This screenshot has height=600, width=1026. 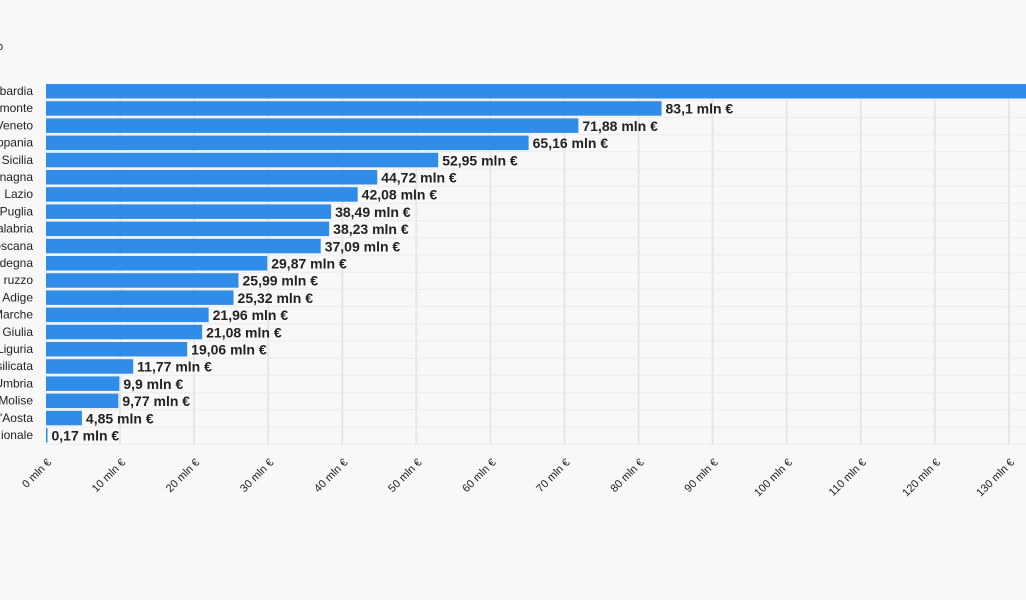 I want to click on x-tick-label: 0 mln €, so click(x=37, y=474).